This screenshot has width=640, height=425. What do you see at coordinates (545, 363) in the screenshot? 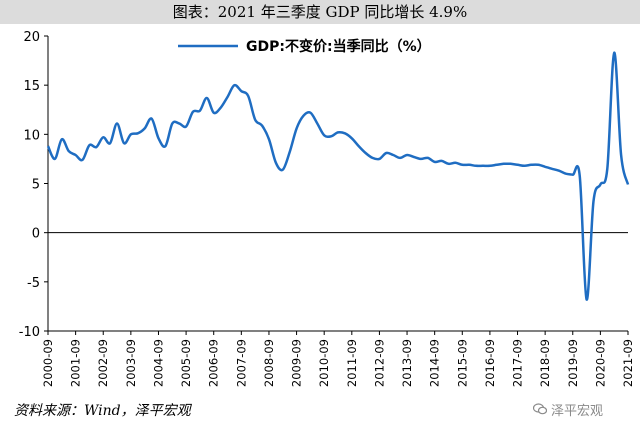
I see `x-tick-label: 2018-09` at bounding box center [545, 363].